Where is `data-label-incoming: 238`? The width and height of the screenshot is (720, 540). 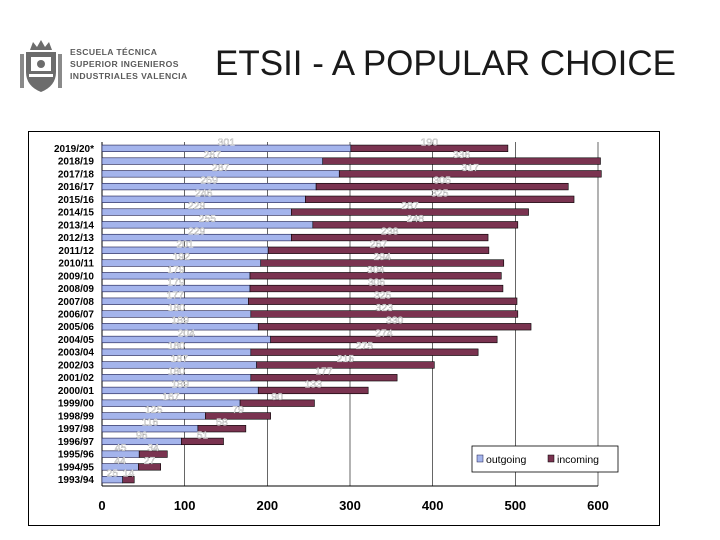 data-label-incoming: 238 is located at coordinates (390, 232).